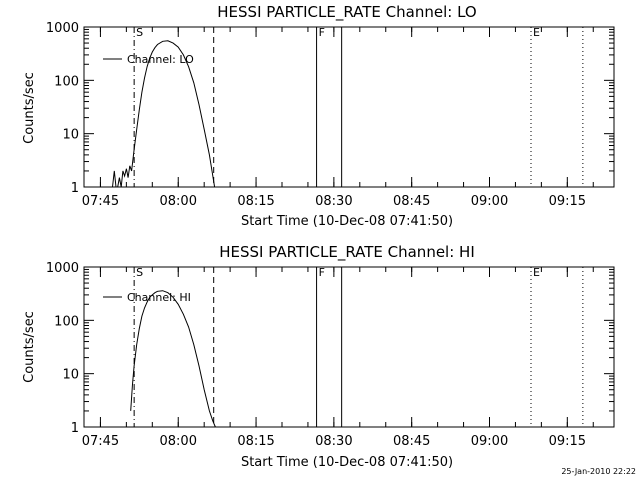  Describe the element at coordinates (29, 347) in the screenshot. I see `y-axis-label-hi: Counts/sec` at that location.